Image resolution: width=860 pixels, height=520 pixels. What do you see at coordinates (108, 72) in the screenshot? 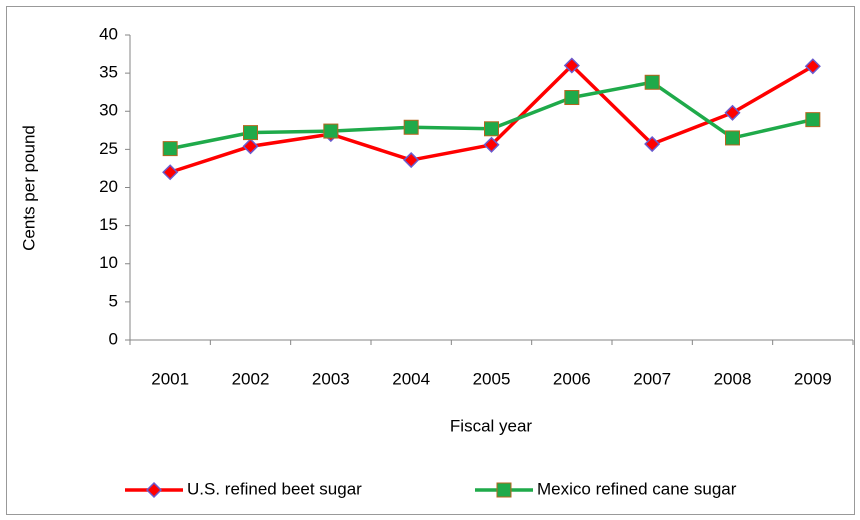
I see `y-tick-label: 35` at bounding box center [108, 72].